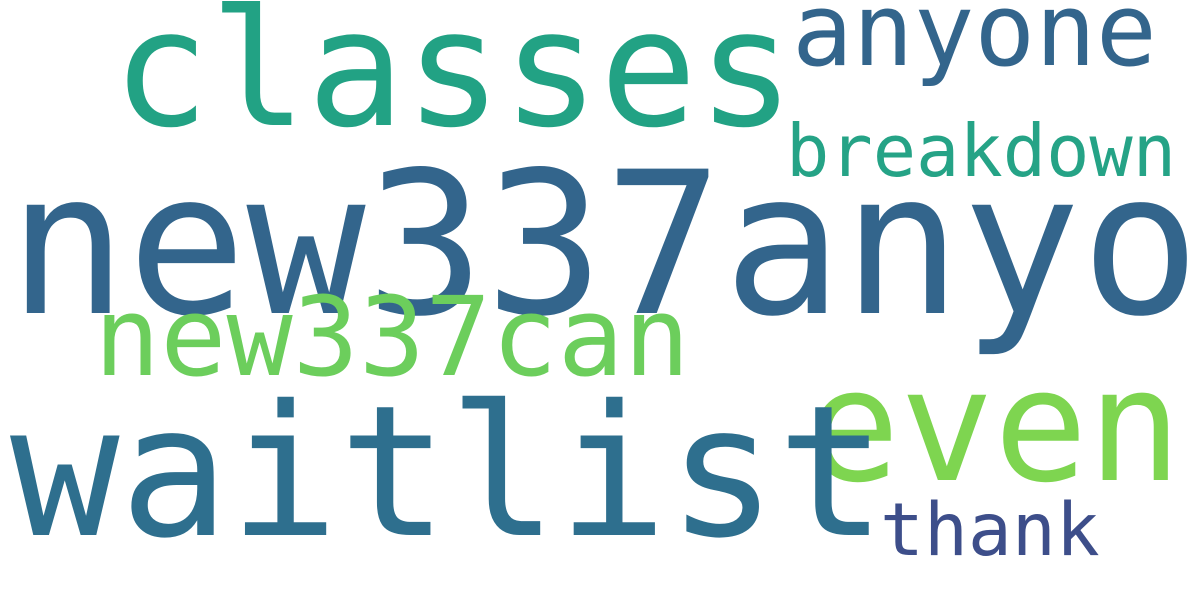  I want to click on word-anyone: anyone, so click(974, 44).